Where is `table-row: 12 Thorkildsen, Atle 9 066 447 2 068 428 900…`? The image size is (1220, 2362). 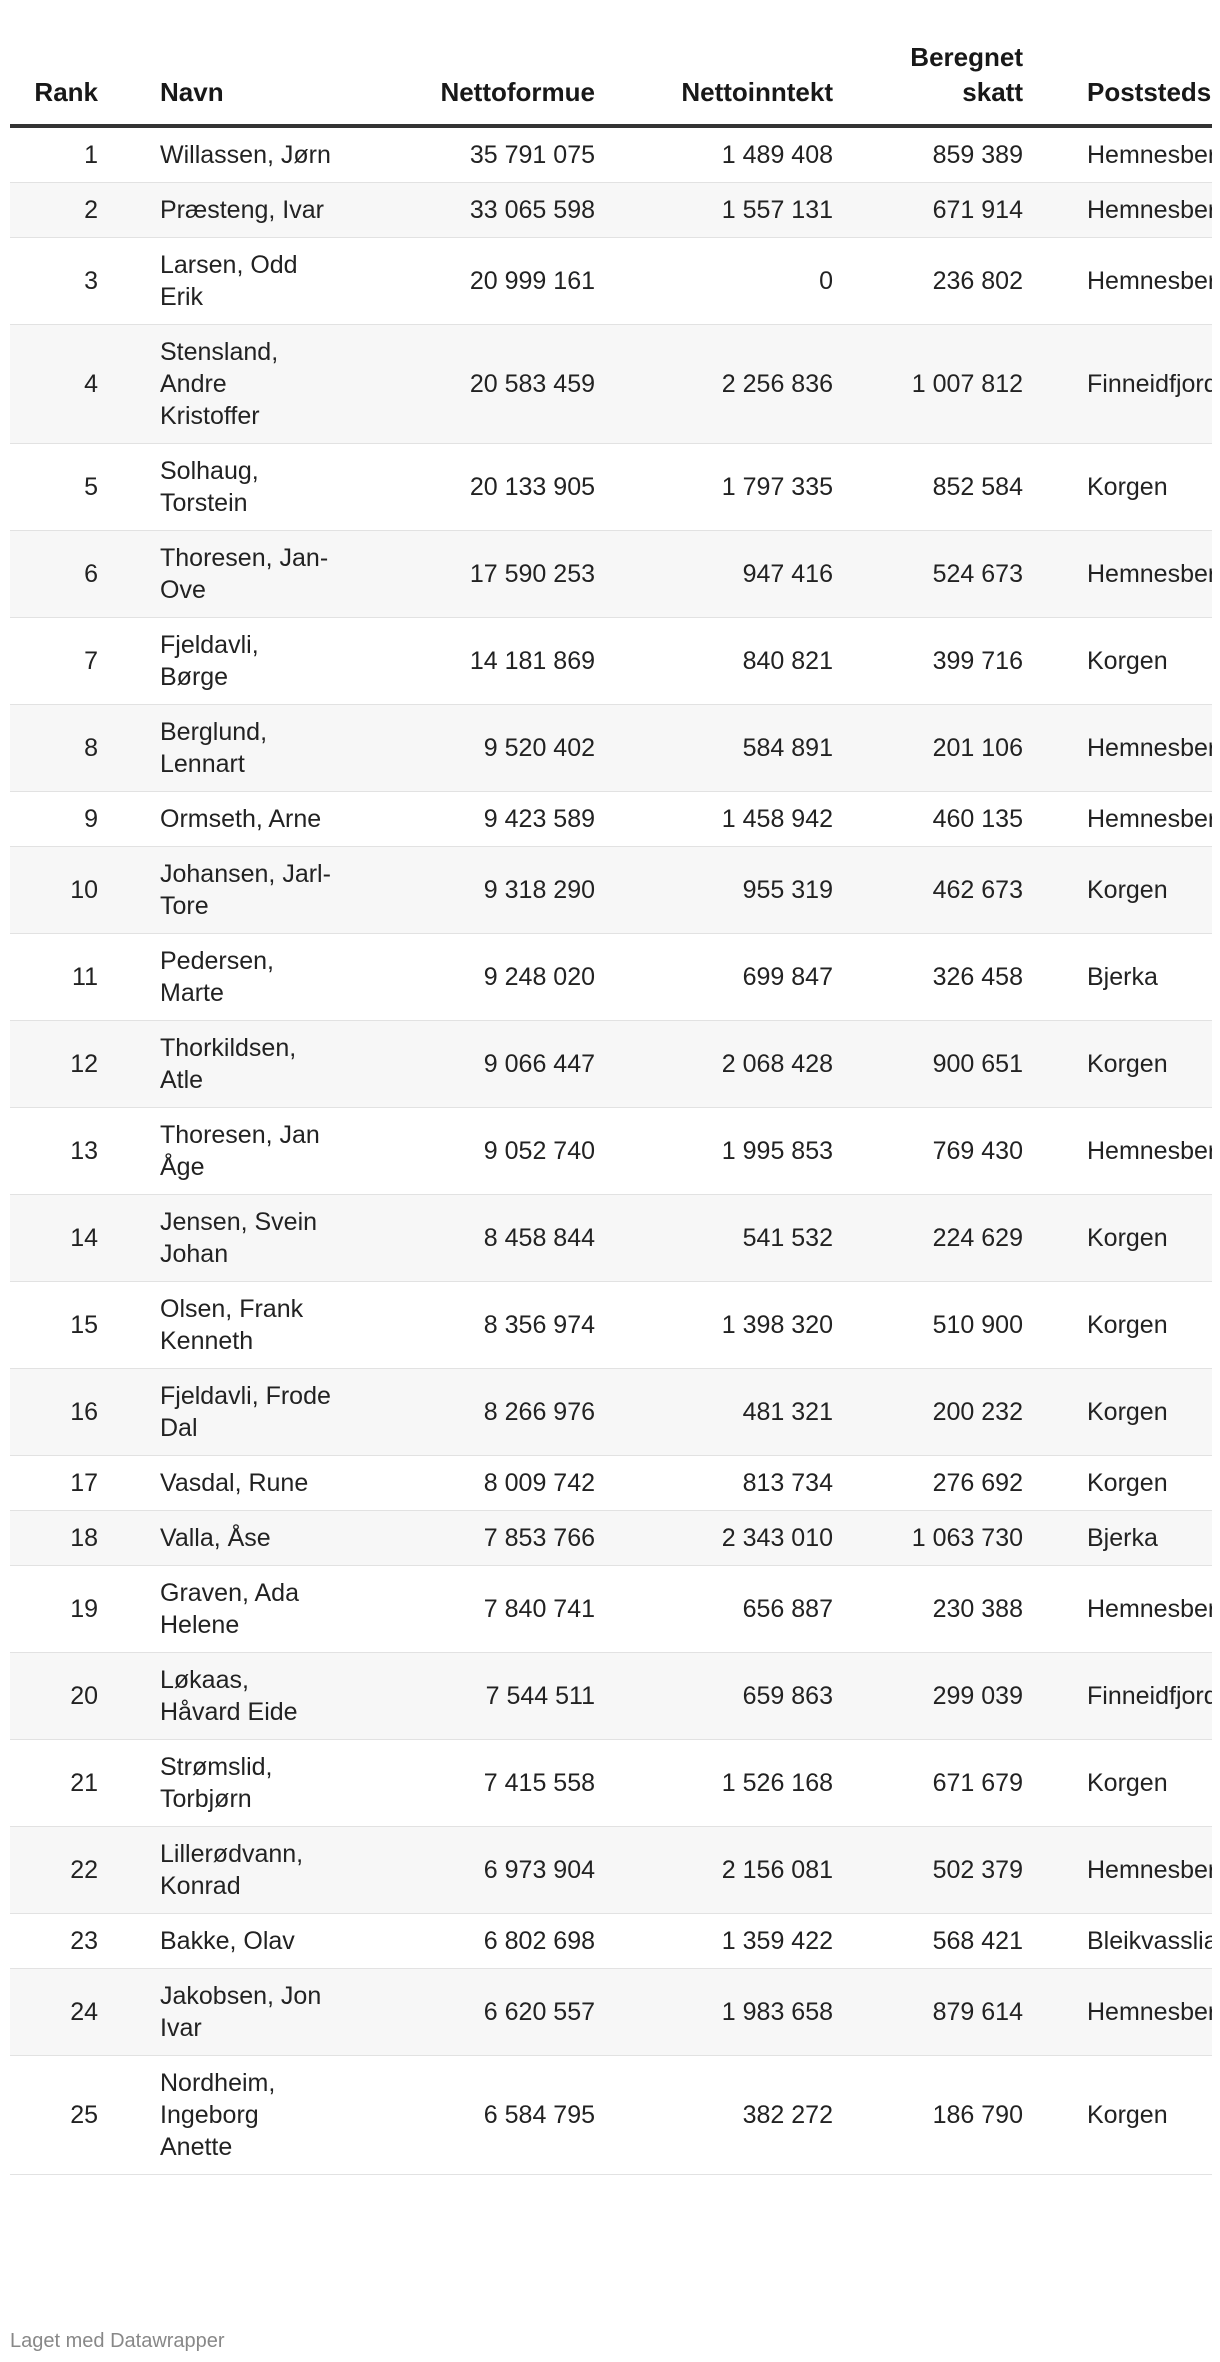 table-row: 12 Thorkildsen, Atle 9 066 447 2 068 428 900… is located at coordinates (611, 1064).